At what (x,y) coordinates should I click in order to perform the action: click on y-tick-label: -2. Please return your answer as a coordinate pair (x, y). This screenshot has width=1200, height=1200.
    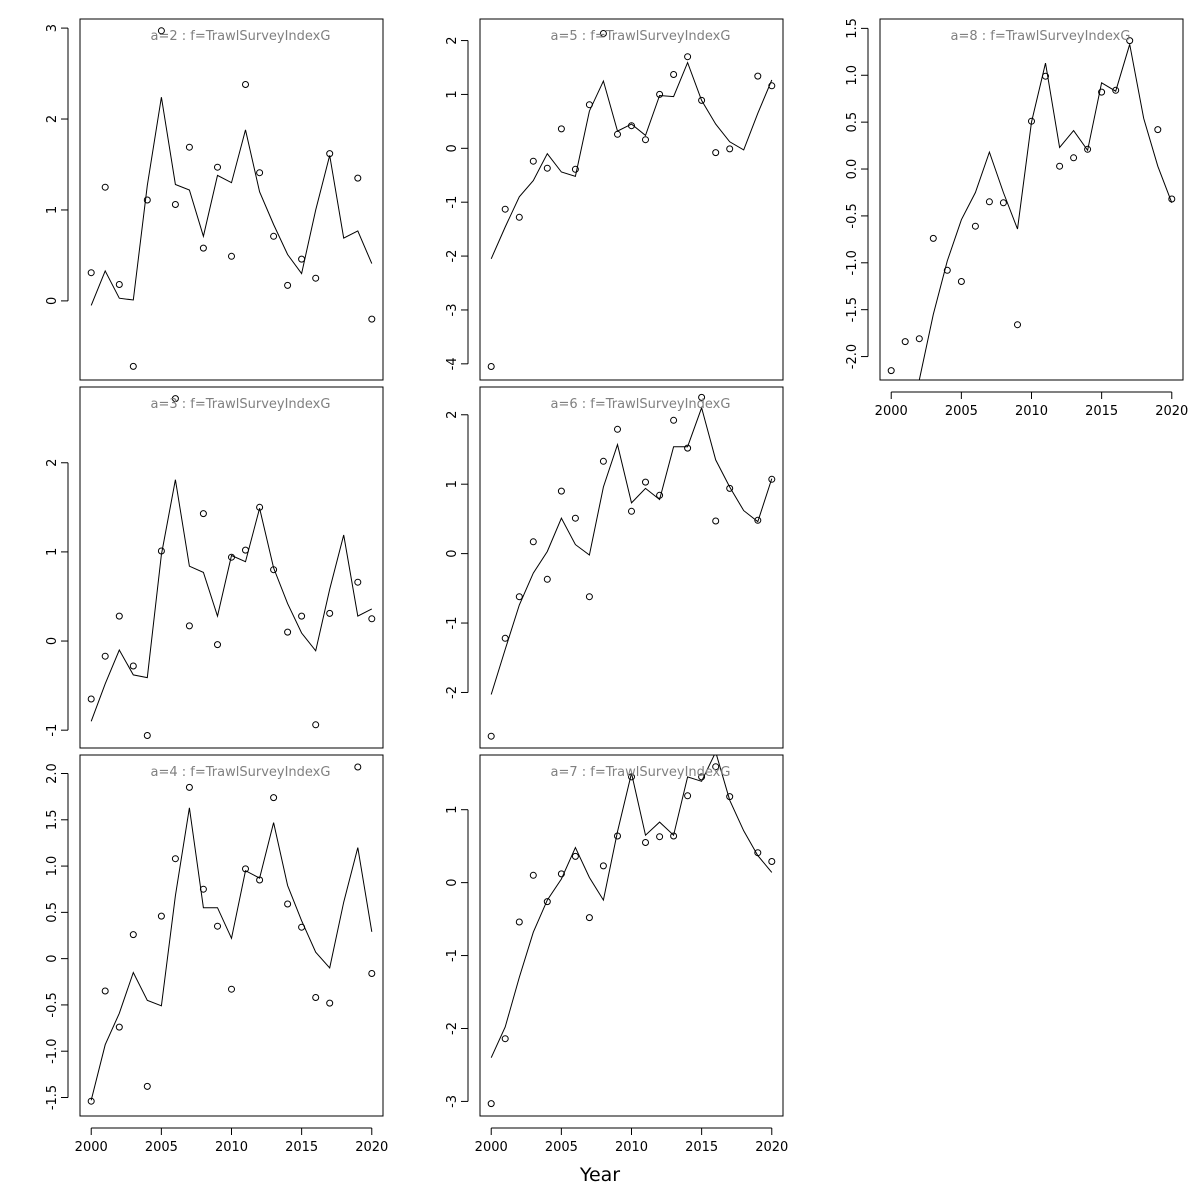
    Looking at the image, I should click on (452, 1028).